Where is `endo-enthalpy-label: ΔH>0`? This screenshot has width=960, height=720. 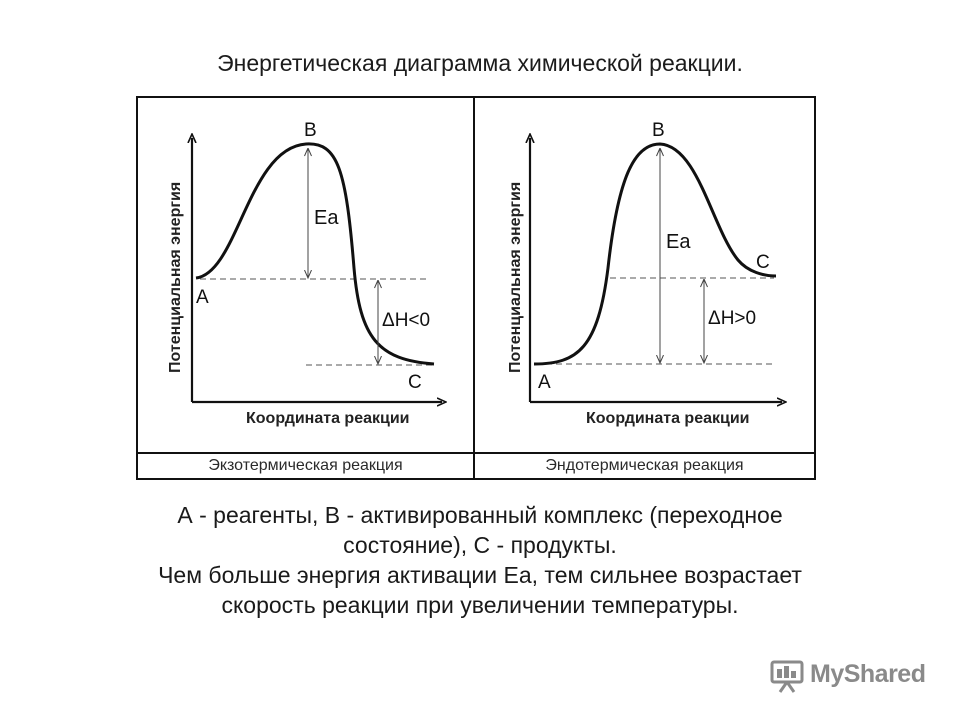
endo-enthalpy-label: ΔH>0 is located at coordinates (732, 318).